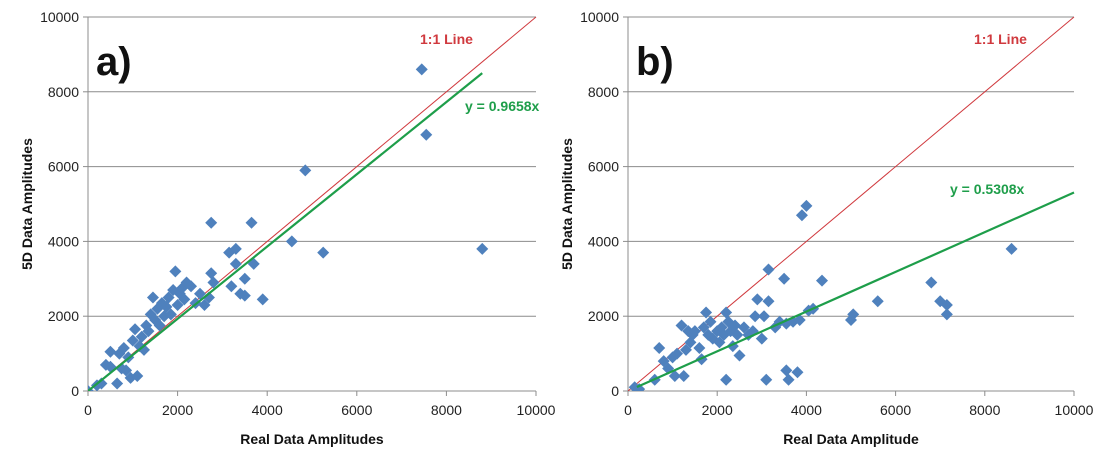 The height and width of the screenshot is (460, 1100). I want to click on panel-label: a), so click(114, 62).